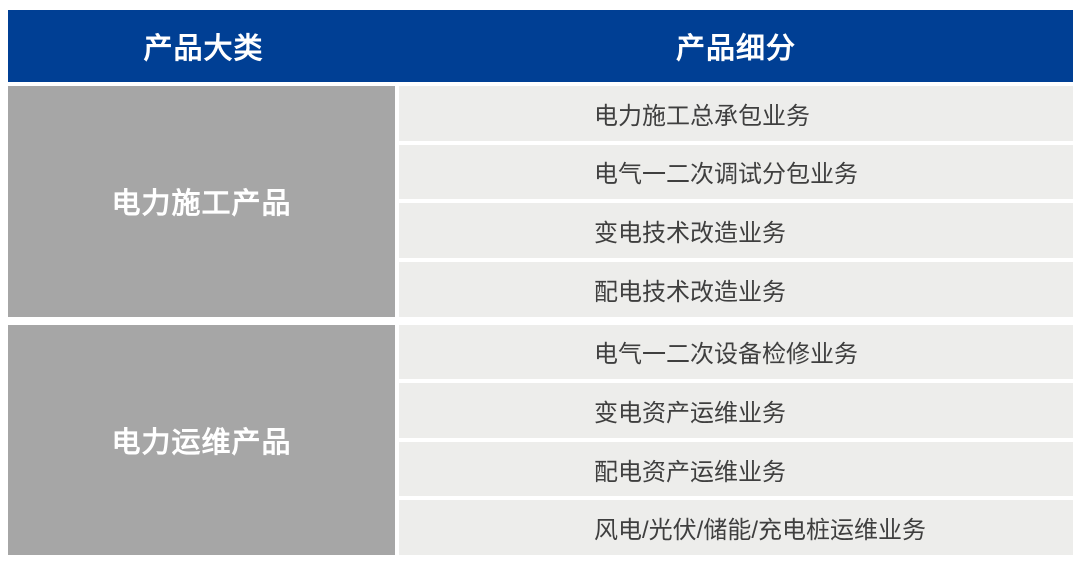 The height and width of the screenshot is (567, 1080). Describe the element at coordinates (736, 527) in the screenshot. I see `detail-row: 风电/光伏/储能/充电桩运维业务` at that location.